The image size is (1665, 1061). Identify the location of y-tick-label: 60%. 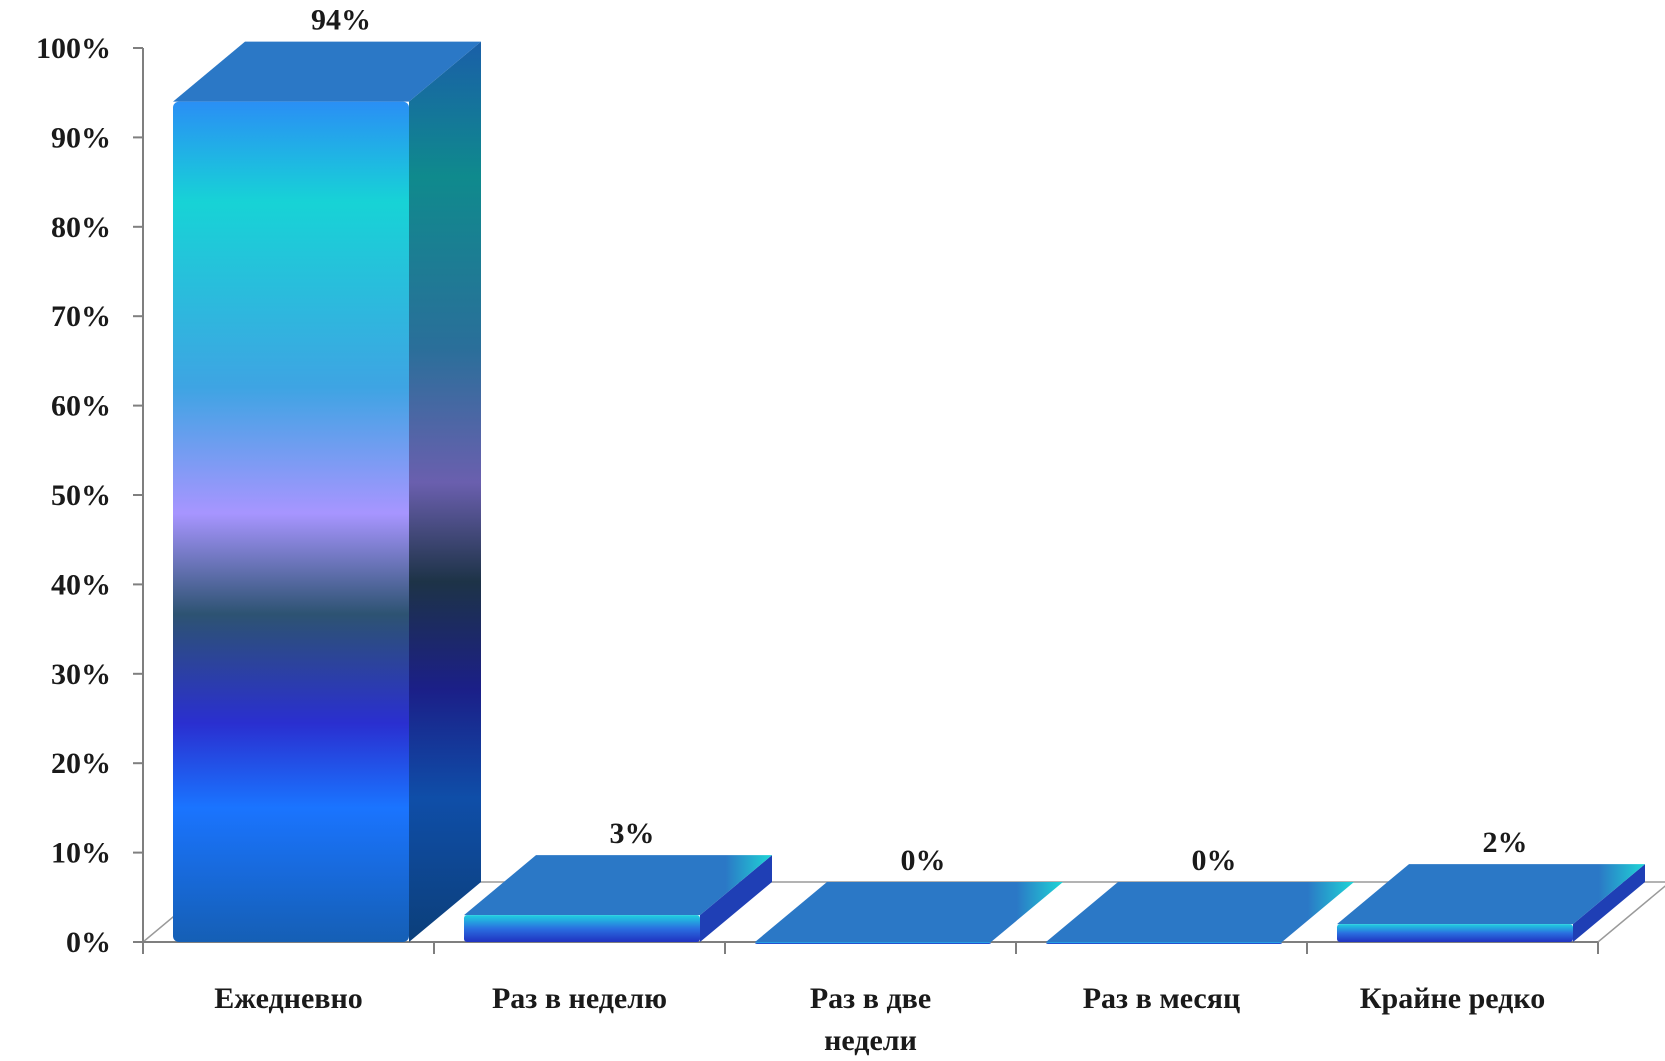
(81, 406).